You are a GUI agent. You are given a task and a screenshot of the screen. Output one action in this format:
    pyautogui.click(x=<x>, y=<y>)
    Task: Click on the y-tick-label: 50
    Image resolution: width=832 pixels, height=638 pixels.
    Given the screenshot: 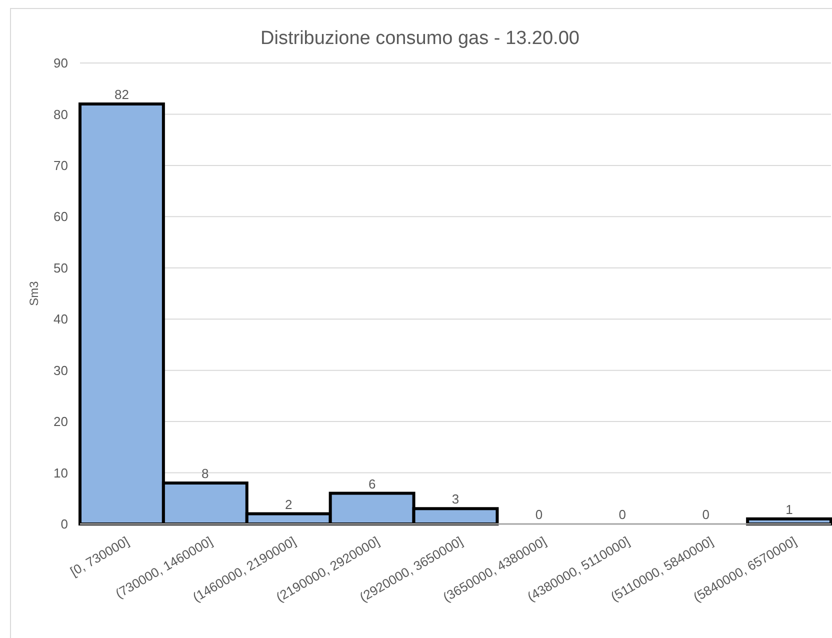 What is the action you would take?
    pyautogui.click(x=61, y=268)
    